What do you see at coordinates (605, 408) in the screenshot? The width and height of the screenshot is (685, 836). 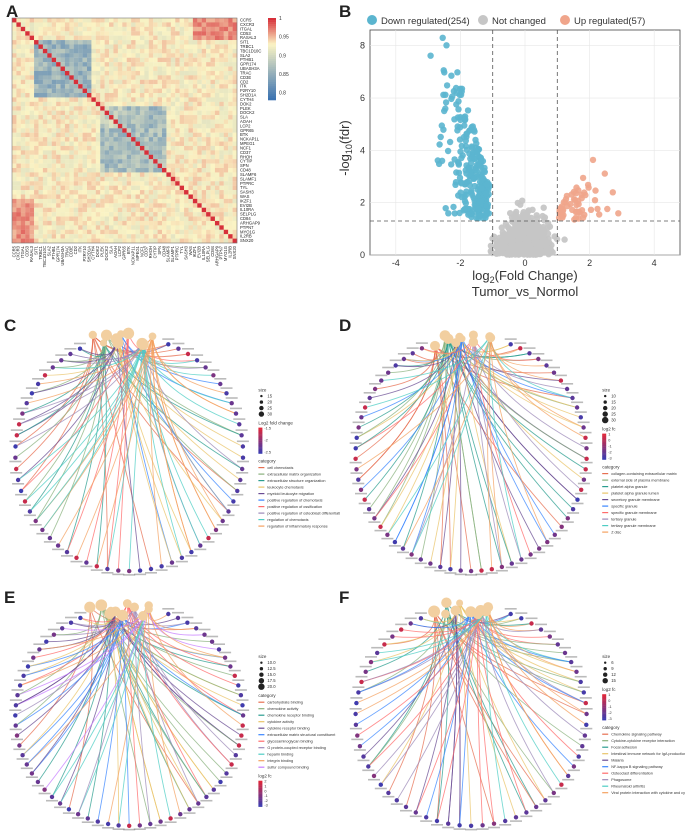 I see `legend-size-dot` at bounding box center [605, 408].